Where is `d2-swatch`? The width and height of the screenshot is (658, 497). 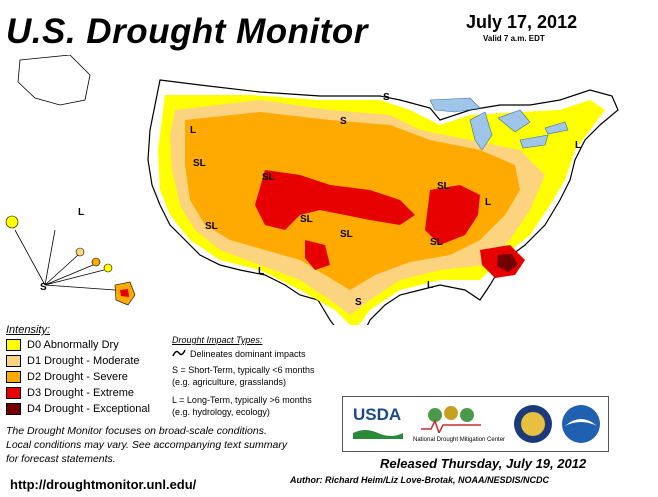
d2-swatch is located at coordinates (13, 377).